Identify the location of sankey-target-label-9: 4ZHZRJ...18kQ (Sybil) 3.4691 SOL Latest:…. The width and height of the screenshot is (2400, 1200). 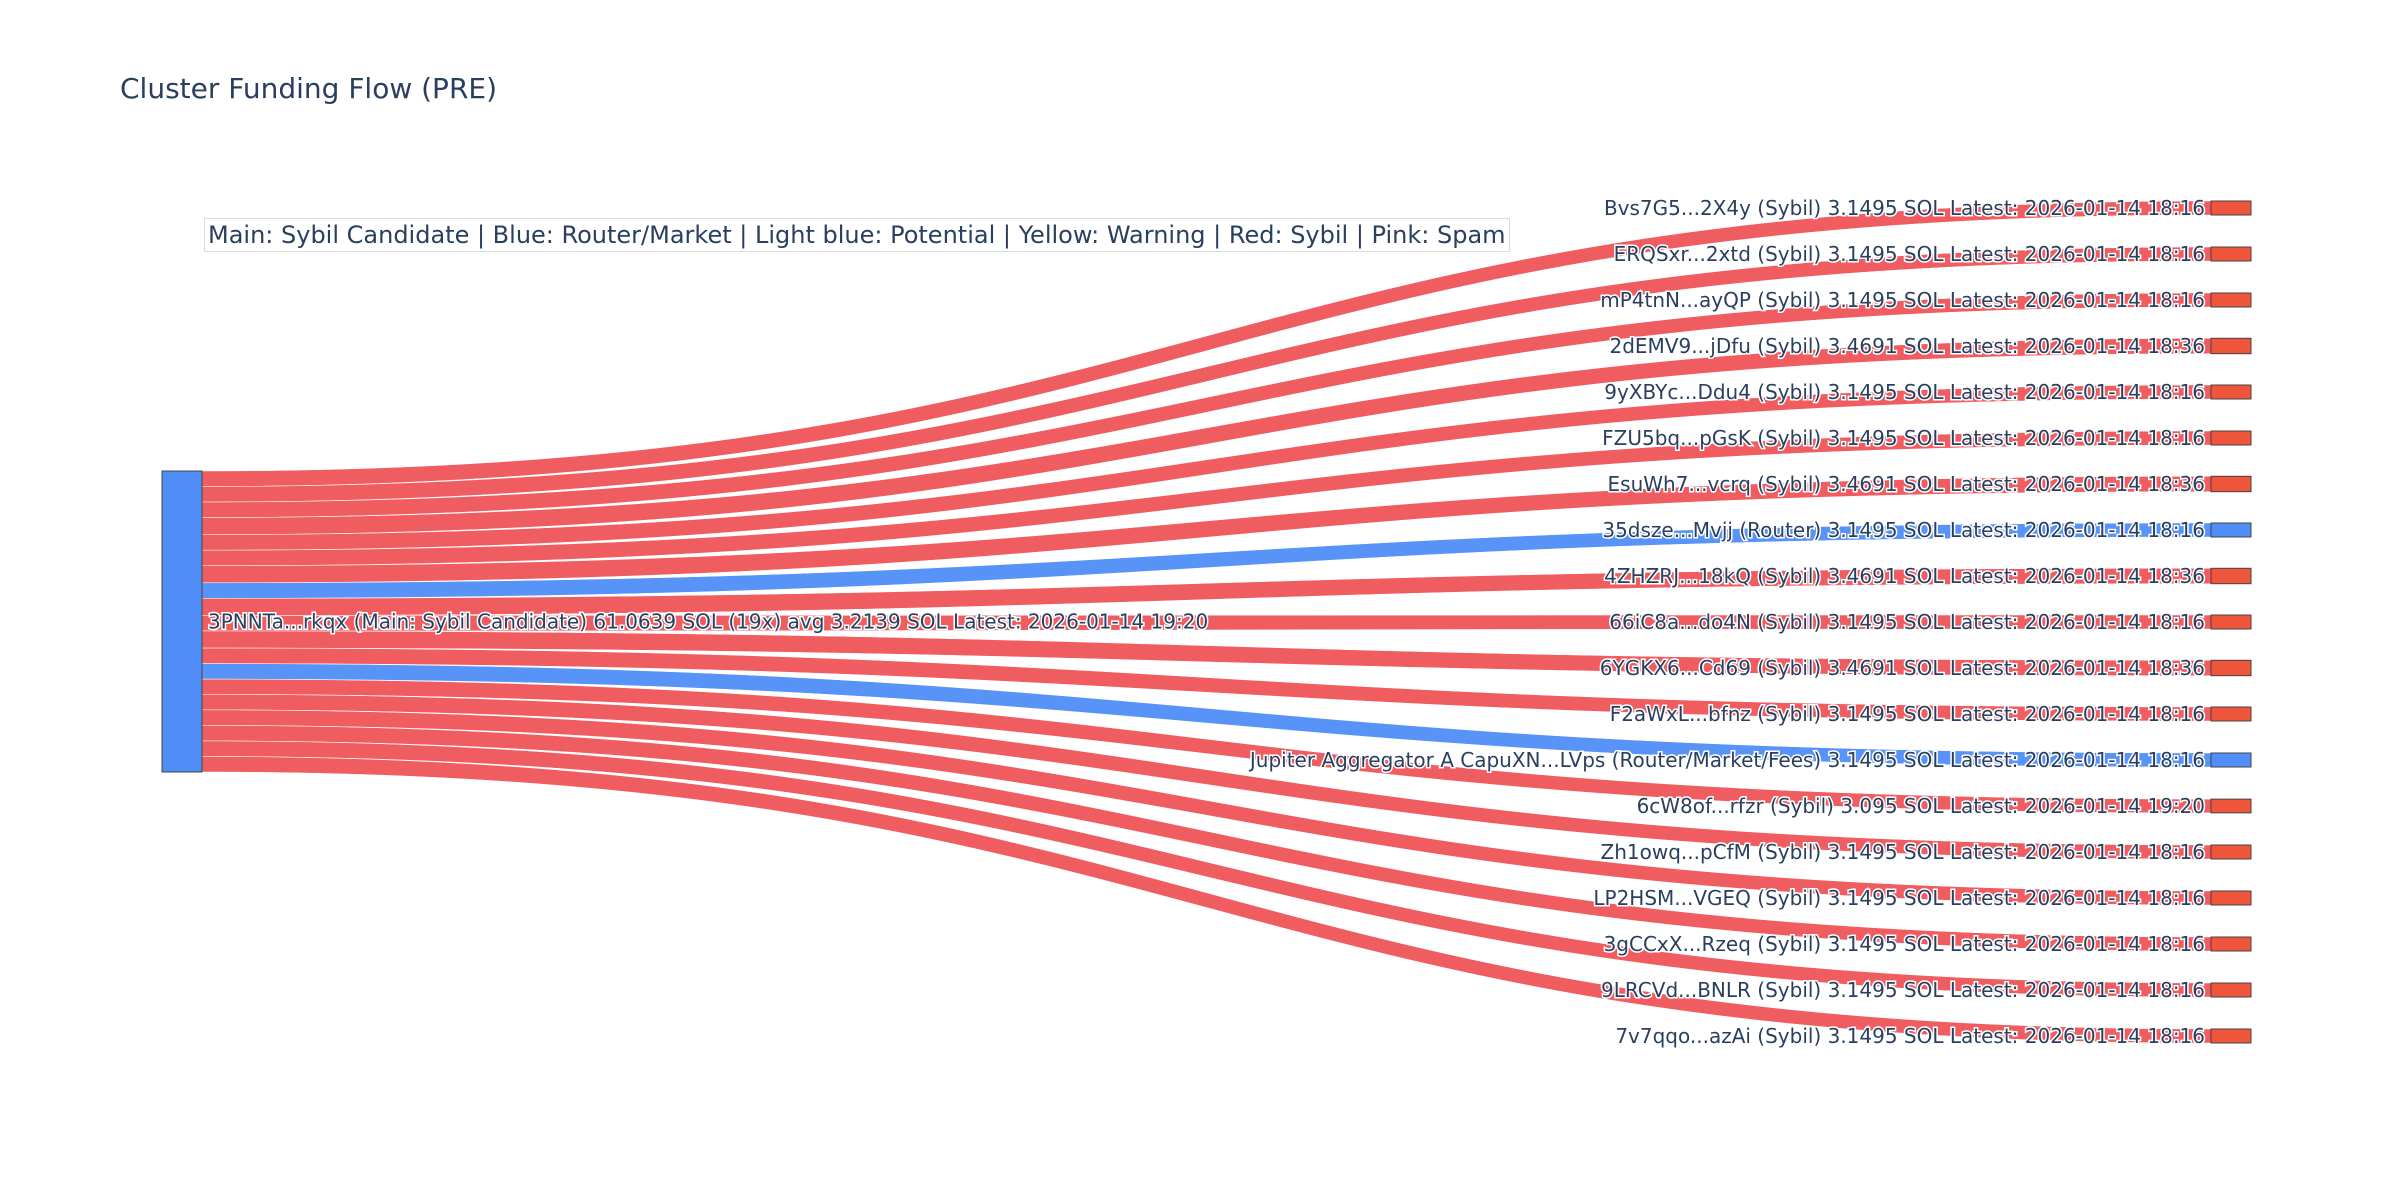
(1904, 576).